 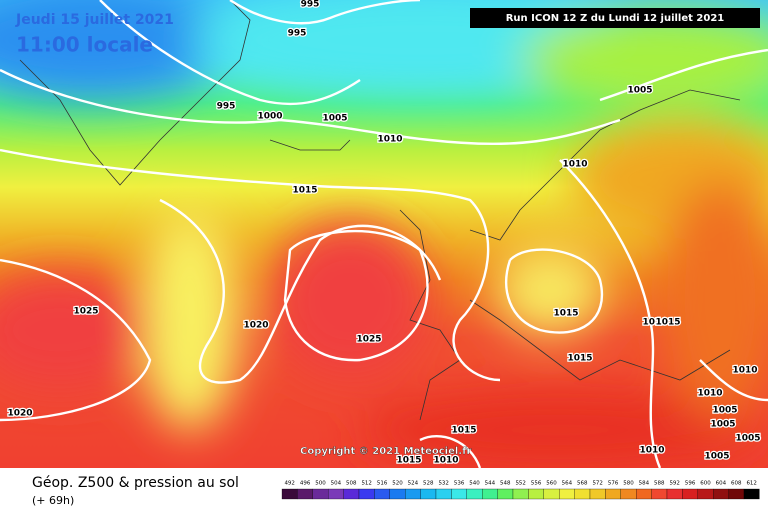 I want to click on scale-label: 612, so click(x=751, y=484).